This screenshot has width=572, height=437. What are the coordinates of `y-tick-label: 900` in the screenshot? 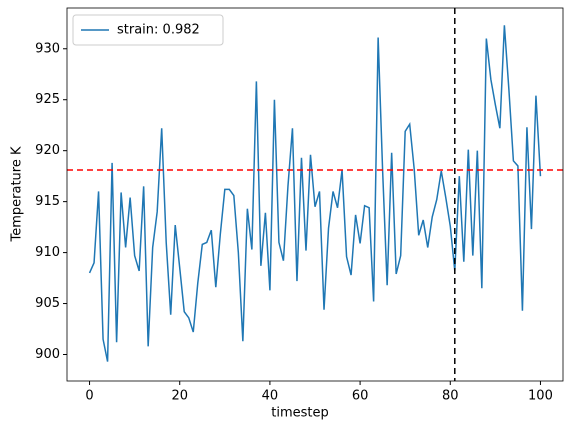 It's located at (47, 354).